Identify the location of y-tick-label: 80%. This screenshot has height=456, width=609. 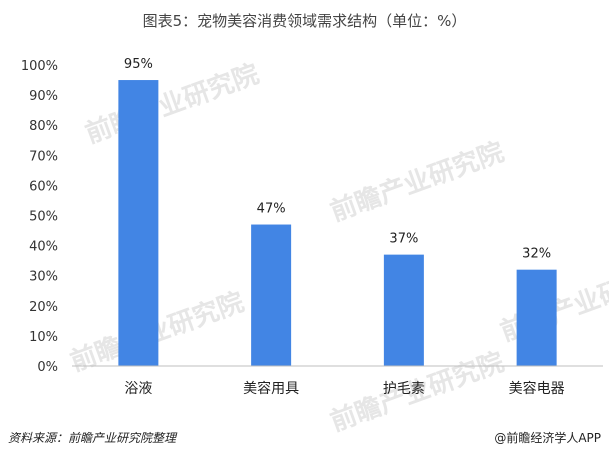
(43, 126).